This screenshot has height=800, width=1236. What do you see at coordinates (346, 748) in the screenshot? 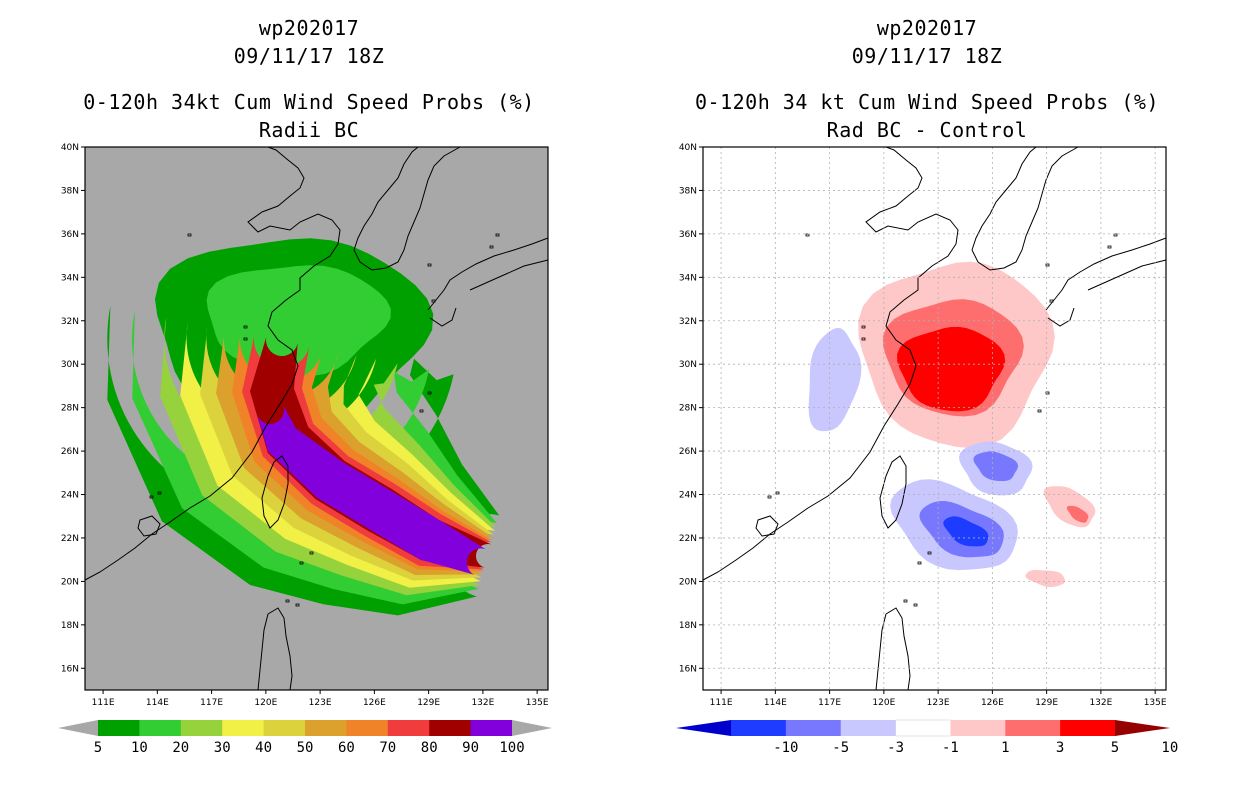
I see `colorbar-label: 60` at bounding box center [346, 748].